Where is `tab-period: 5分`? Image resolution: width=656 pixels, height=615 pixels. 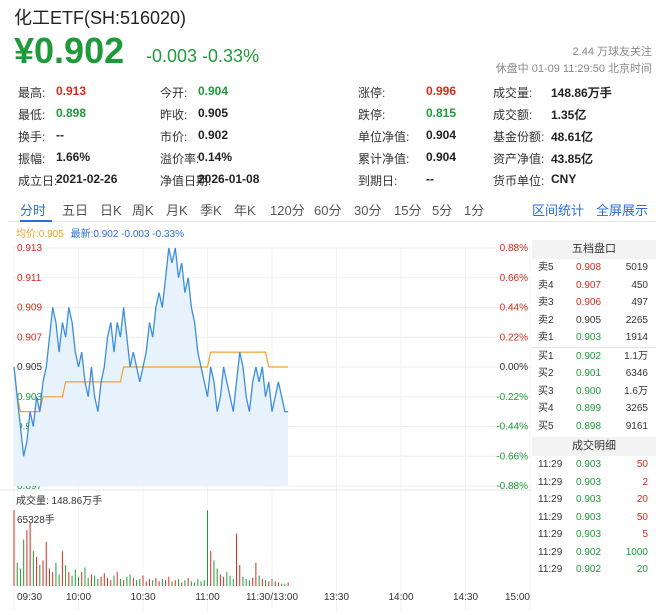 tab-period: 5分 is located at coordinates (442, 210).